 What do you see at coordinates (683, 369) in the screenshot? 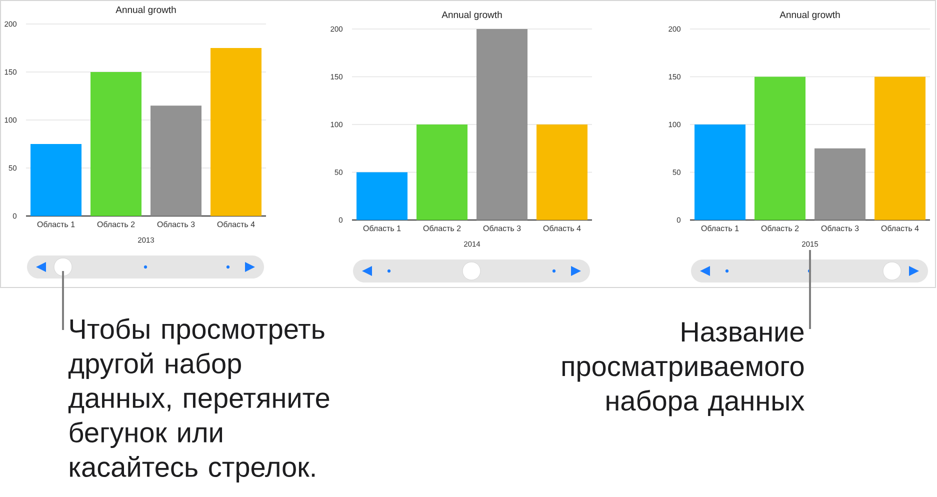
I see `text: Название просматриваемого набора данных` at bounding box center [683, 369].